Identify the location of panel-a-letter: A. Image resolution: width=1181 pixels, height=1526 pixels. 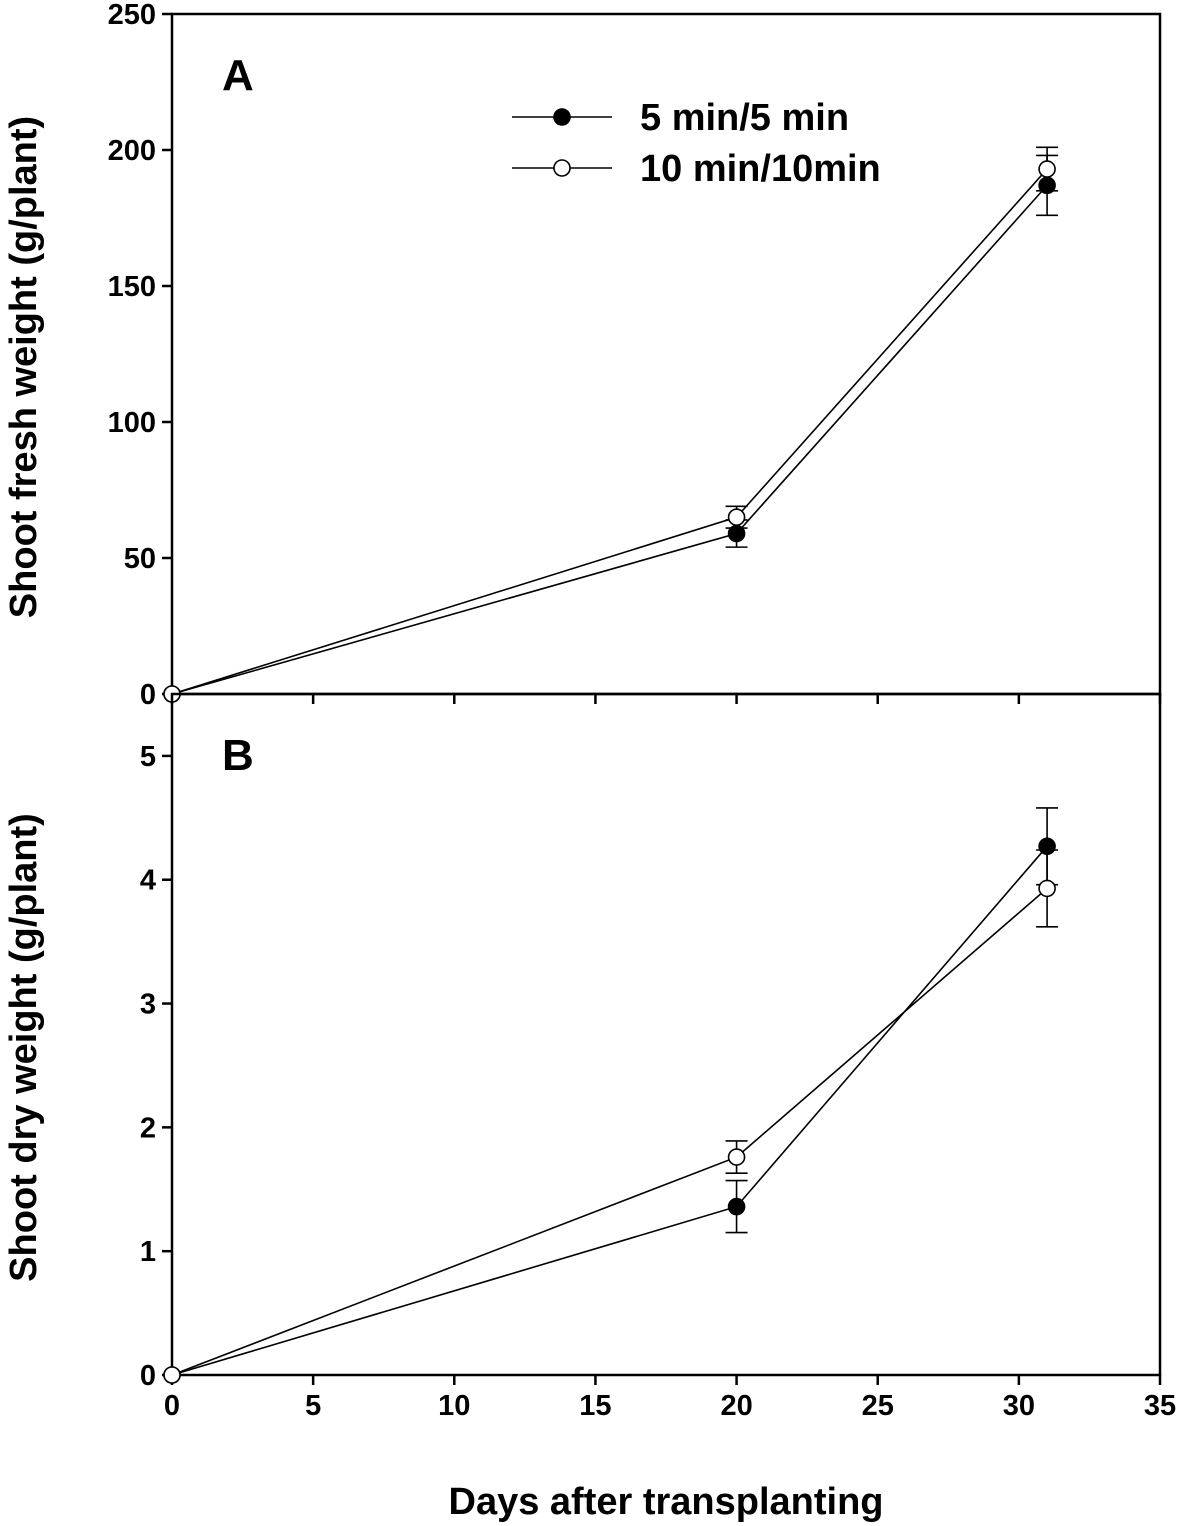
(238, 75).